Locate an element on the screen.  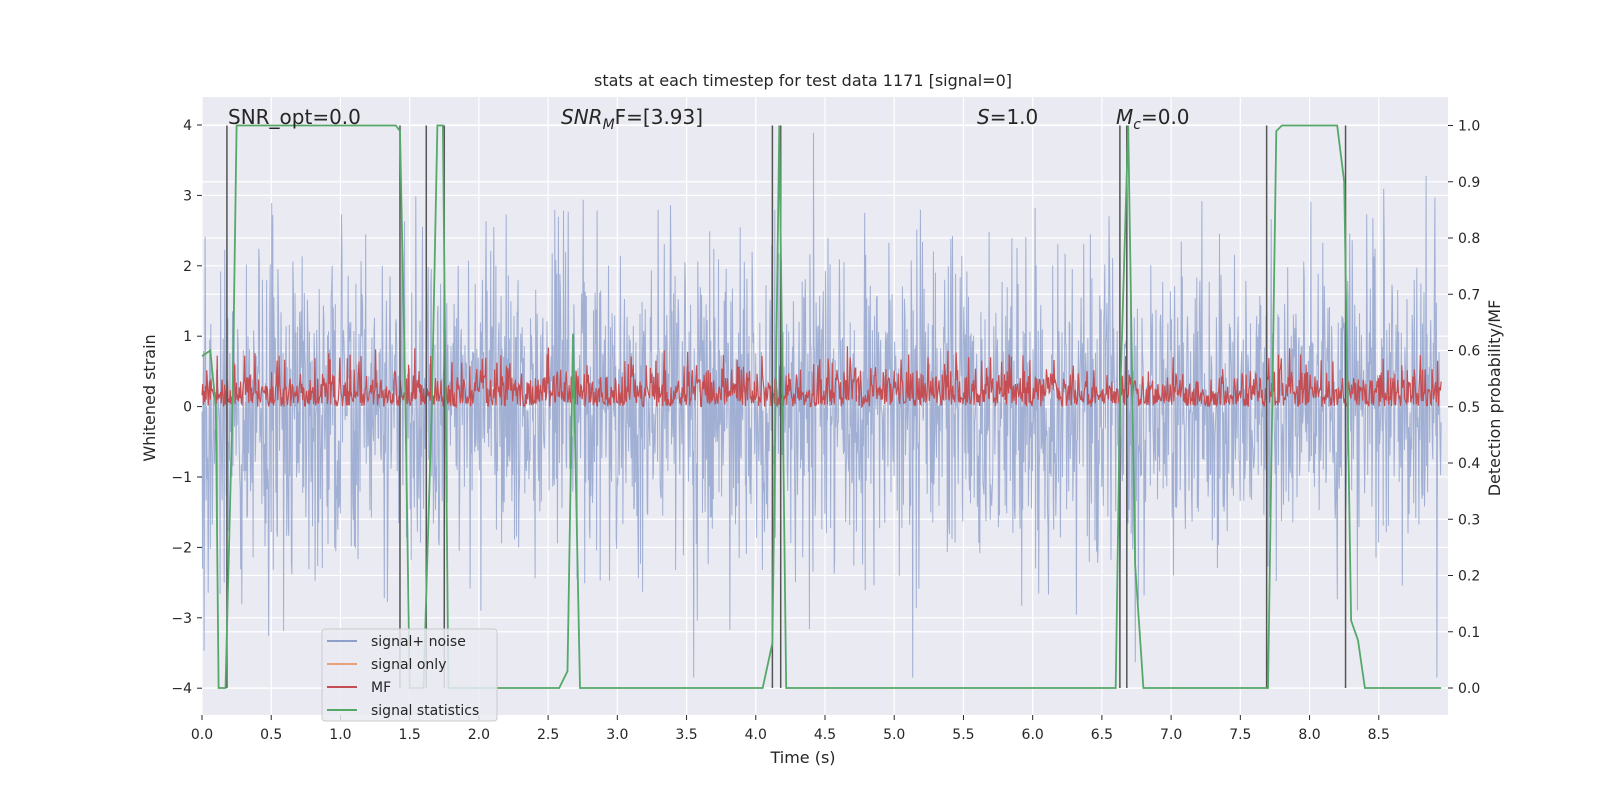
mf-line is located at coordinates (821, 377).